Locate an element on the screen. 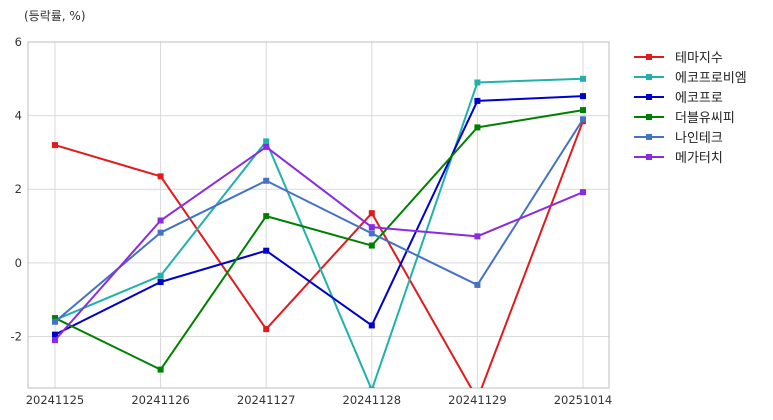 The height and width of the screenshot is (420, 773). legend-item: 더블유씨피 is located at coordinates (684, 118).